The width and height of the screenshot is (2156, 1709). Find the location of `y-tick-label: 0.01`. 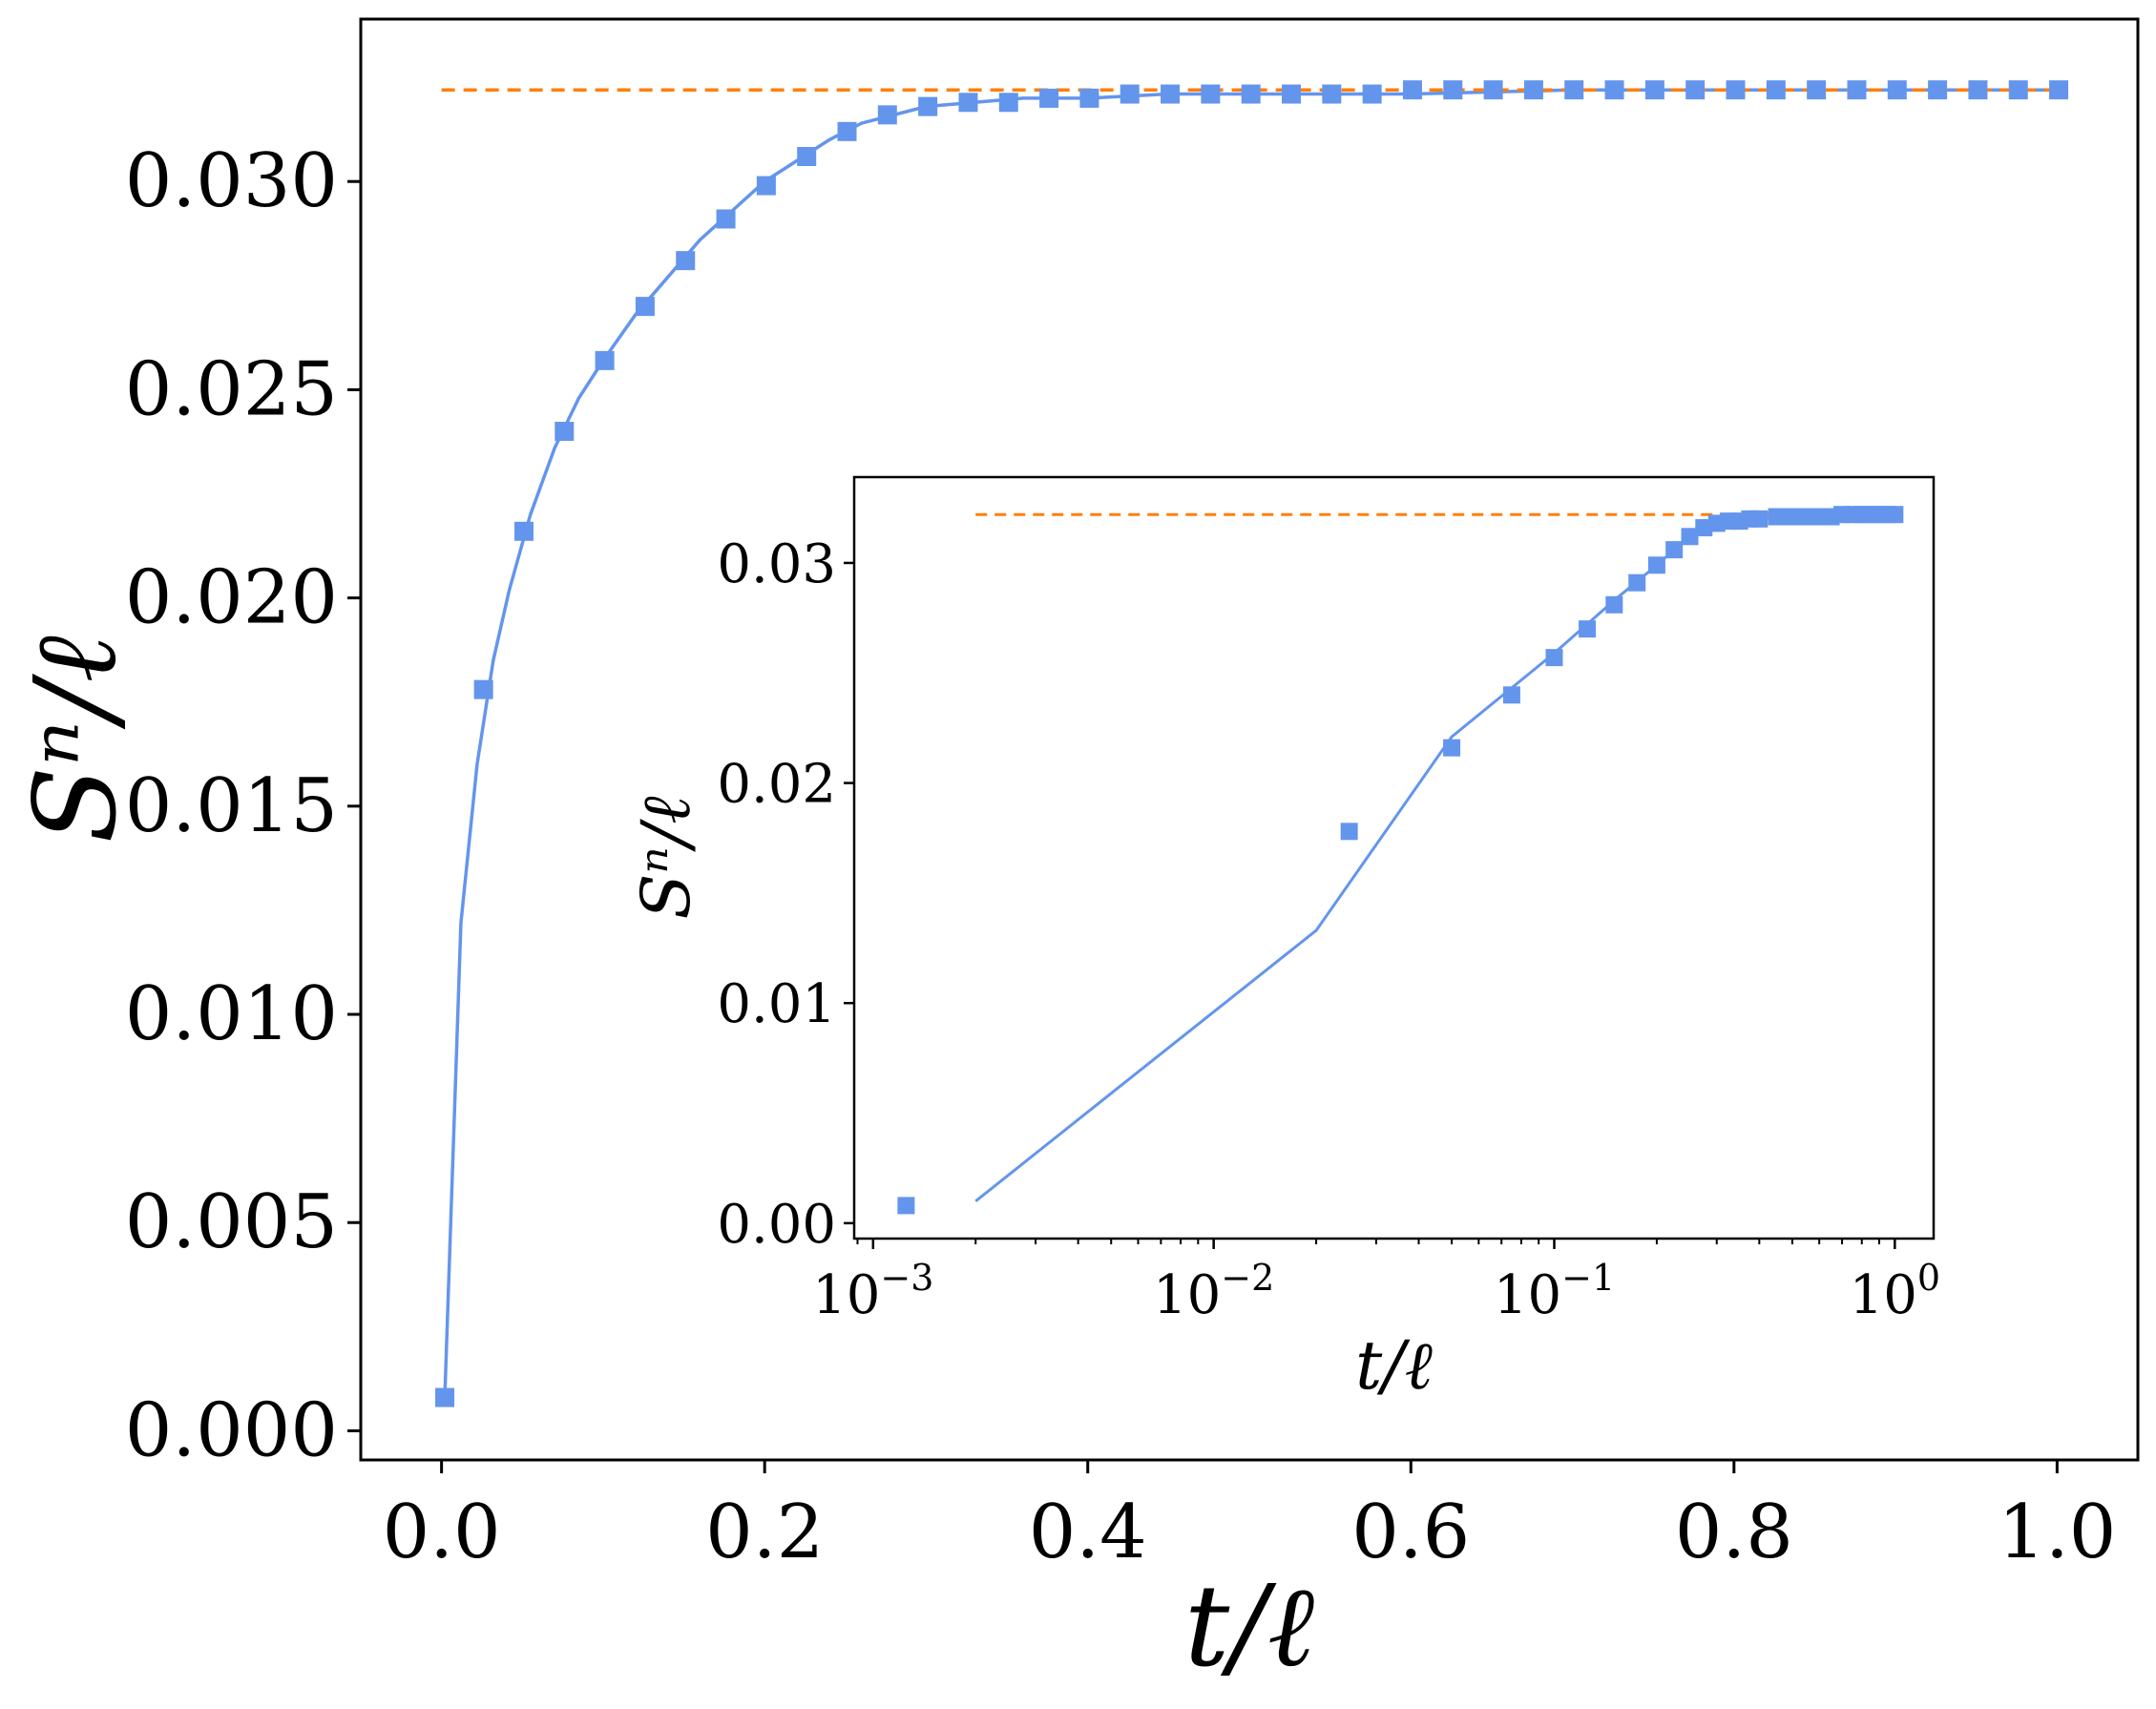

y-tick-label: 0.01 is located at coordinates (776, 1004).